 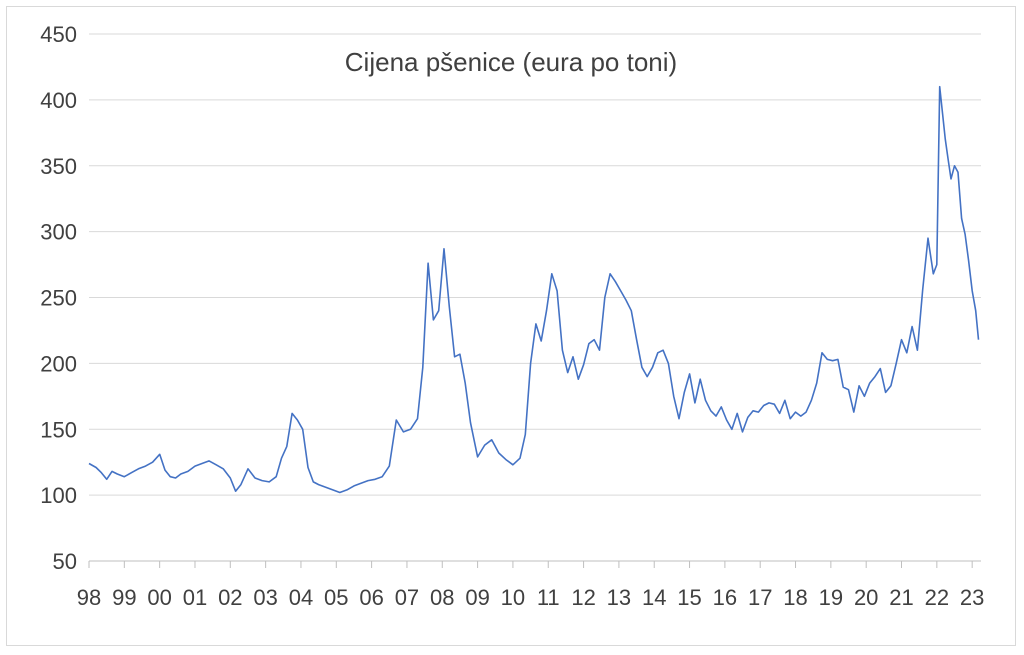 I want to click on x-tick-label: 12, so click(x=583, y=597).